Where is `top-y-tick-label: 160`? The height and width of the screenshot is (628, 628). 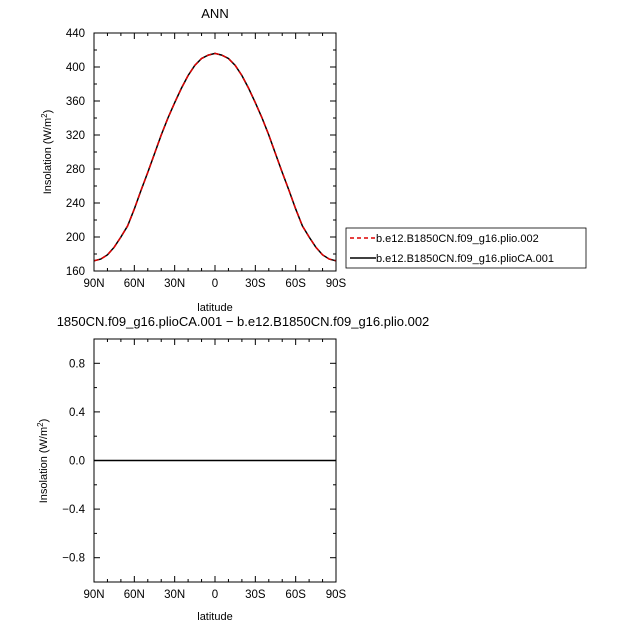 top-y-tick-label: 160 is located at coordinates (75, 272).